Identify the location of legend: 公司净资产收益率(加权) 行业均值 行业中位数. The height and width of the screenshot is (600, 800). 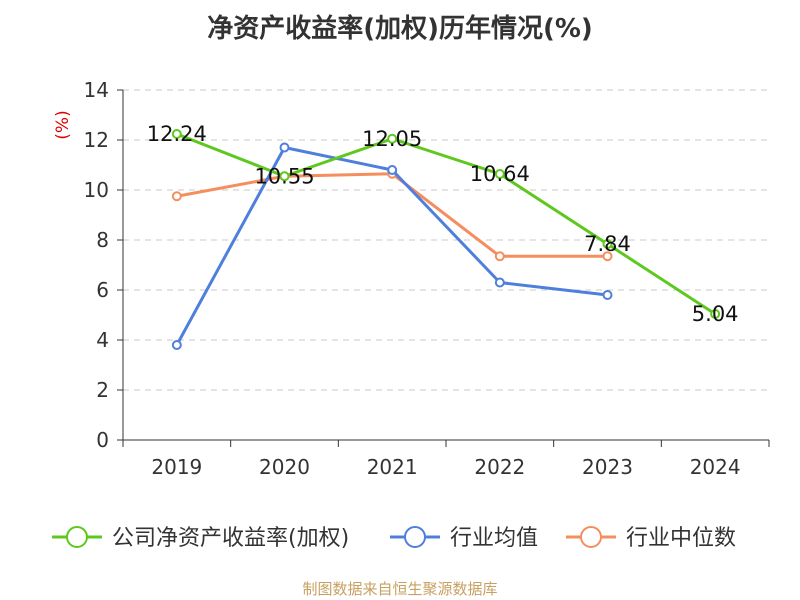
(394, 538).